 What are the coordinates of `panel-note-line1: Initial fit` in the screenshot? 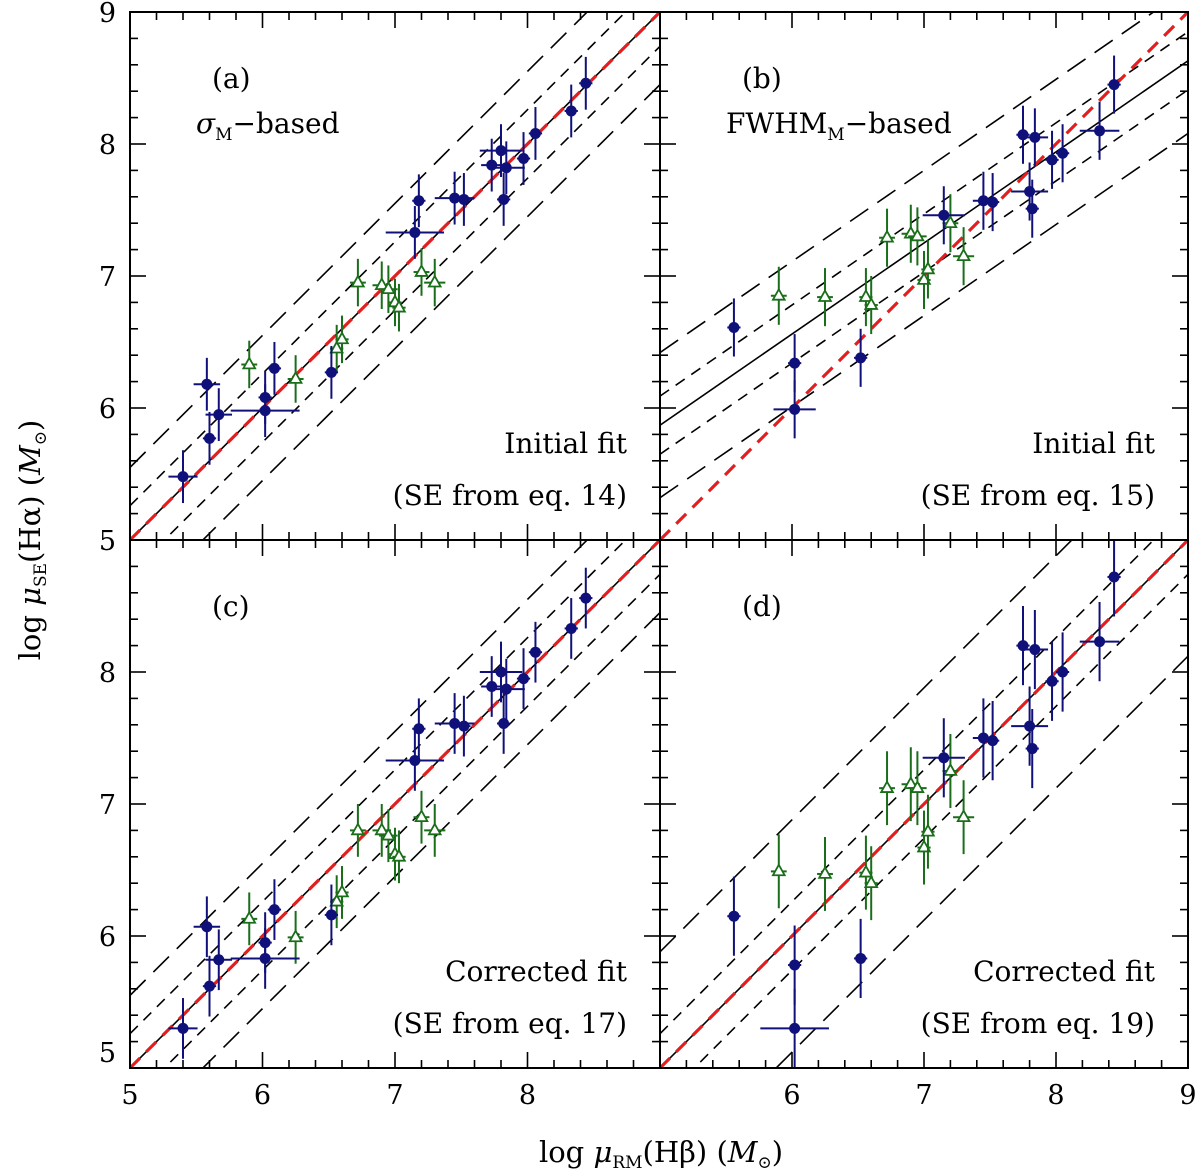 It's located at (565, 443).